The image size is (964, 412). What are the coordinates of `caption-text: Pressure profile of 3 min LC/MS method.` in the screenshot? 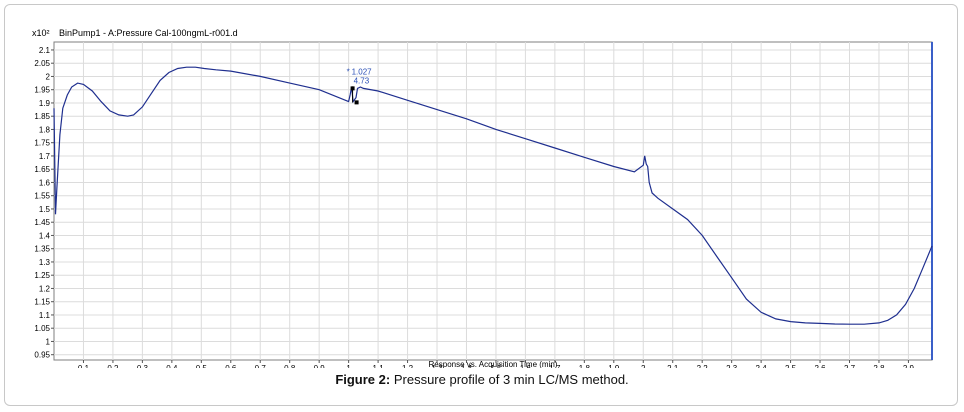 It's located at (511, 379).